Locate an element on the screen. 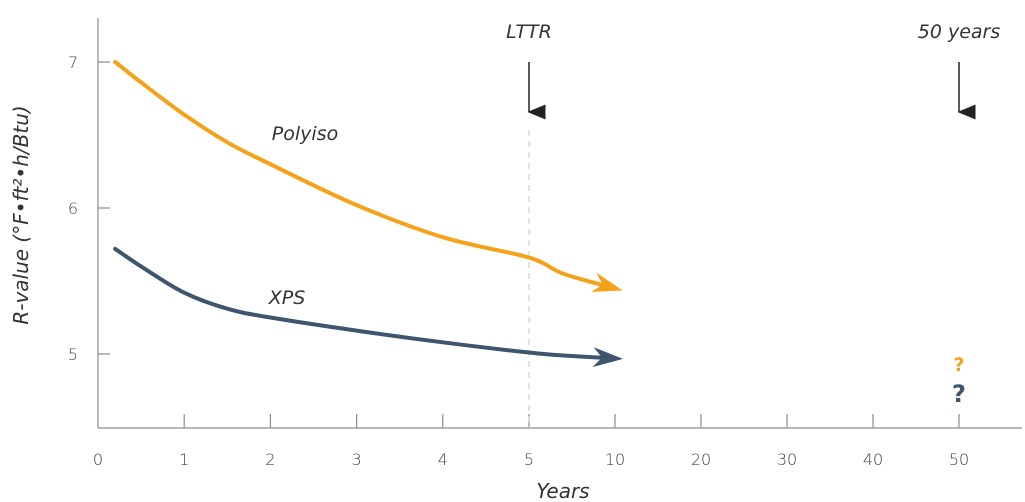  x-tick-label: 1 is located at coordinates (184, 459).